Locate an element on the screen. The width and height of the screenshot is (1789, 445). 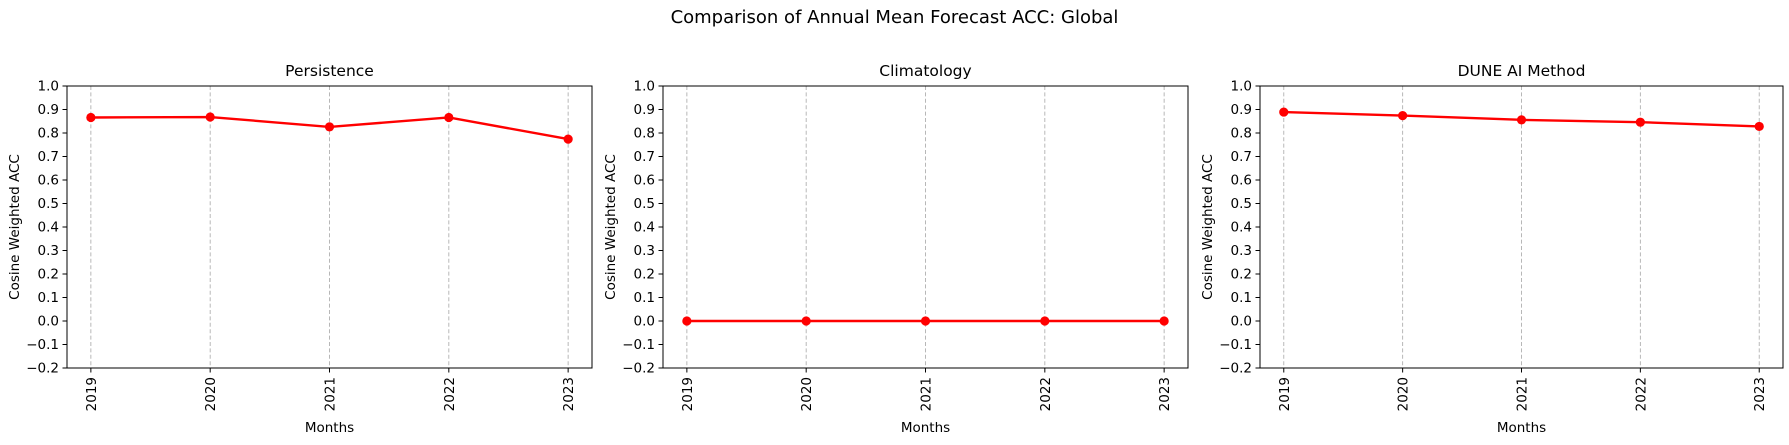
subplot-title: Climatology is located at coordinates (925, 71).